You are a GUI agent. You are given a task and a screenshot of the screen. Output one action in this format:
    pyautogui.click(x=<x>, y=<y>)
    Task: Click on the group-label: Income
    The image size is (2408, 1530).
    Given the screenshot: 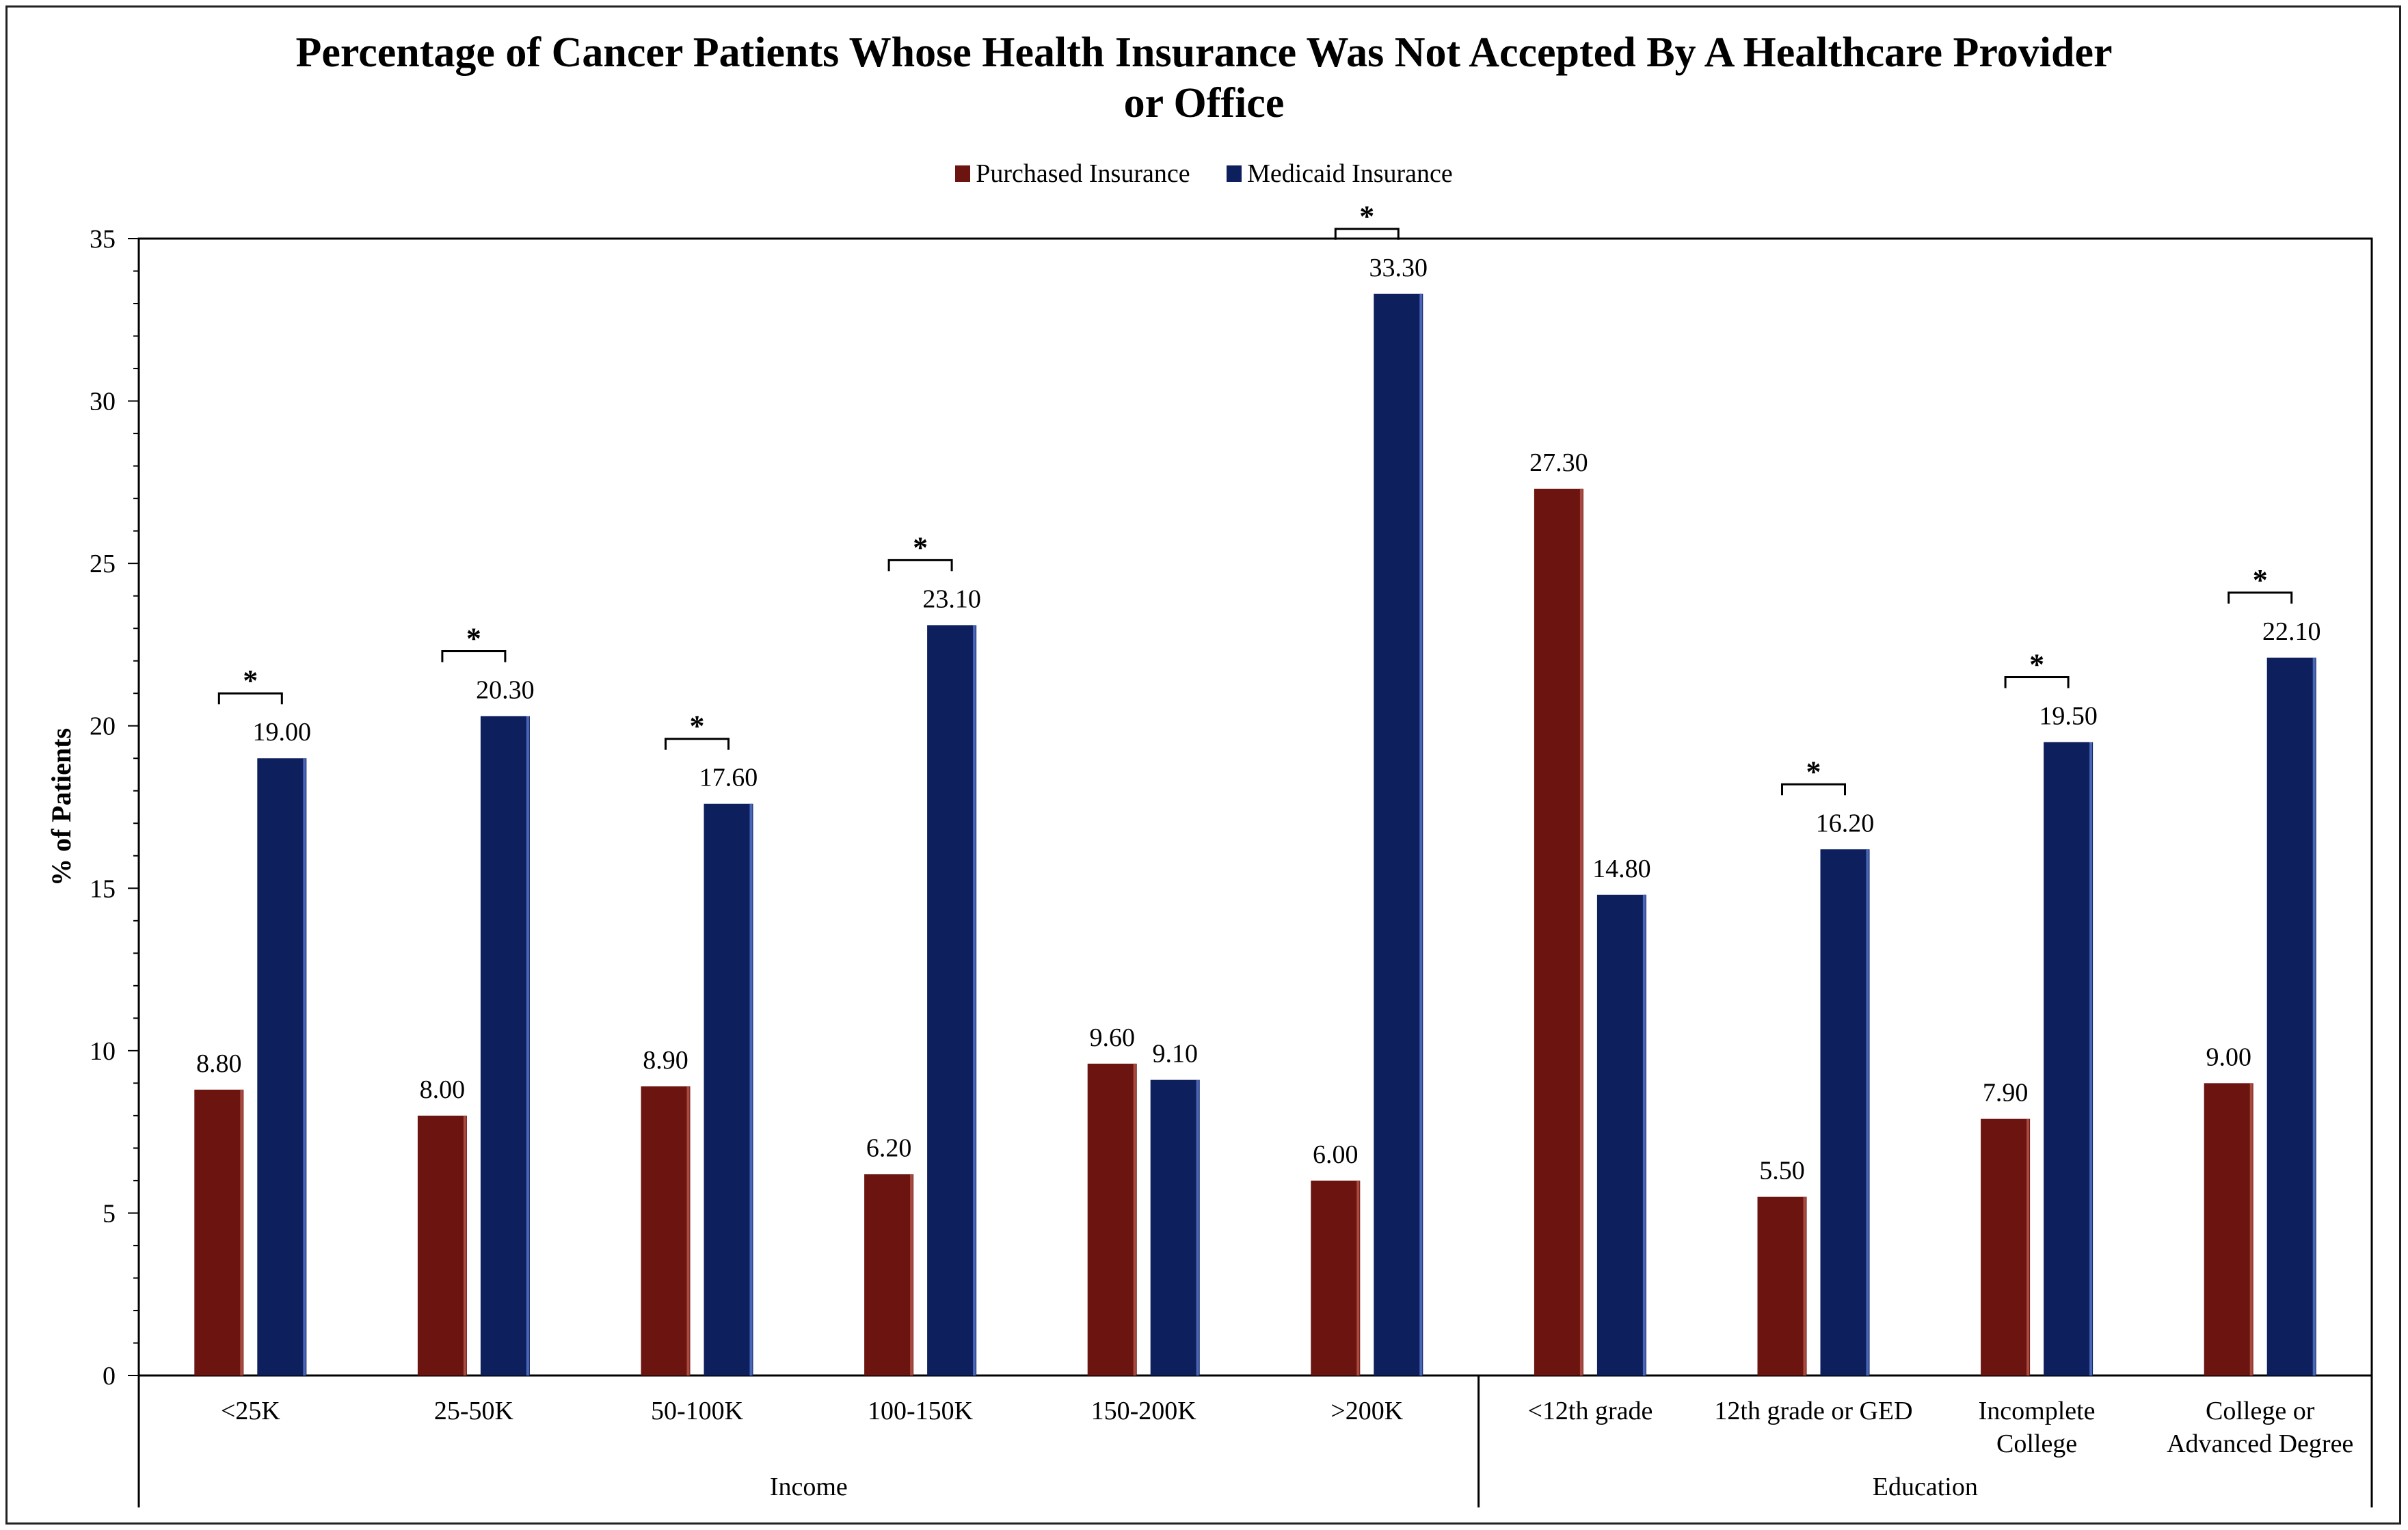 What is the action you would take?
    pyautogui.click(x=809, y=1487)
    